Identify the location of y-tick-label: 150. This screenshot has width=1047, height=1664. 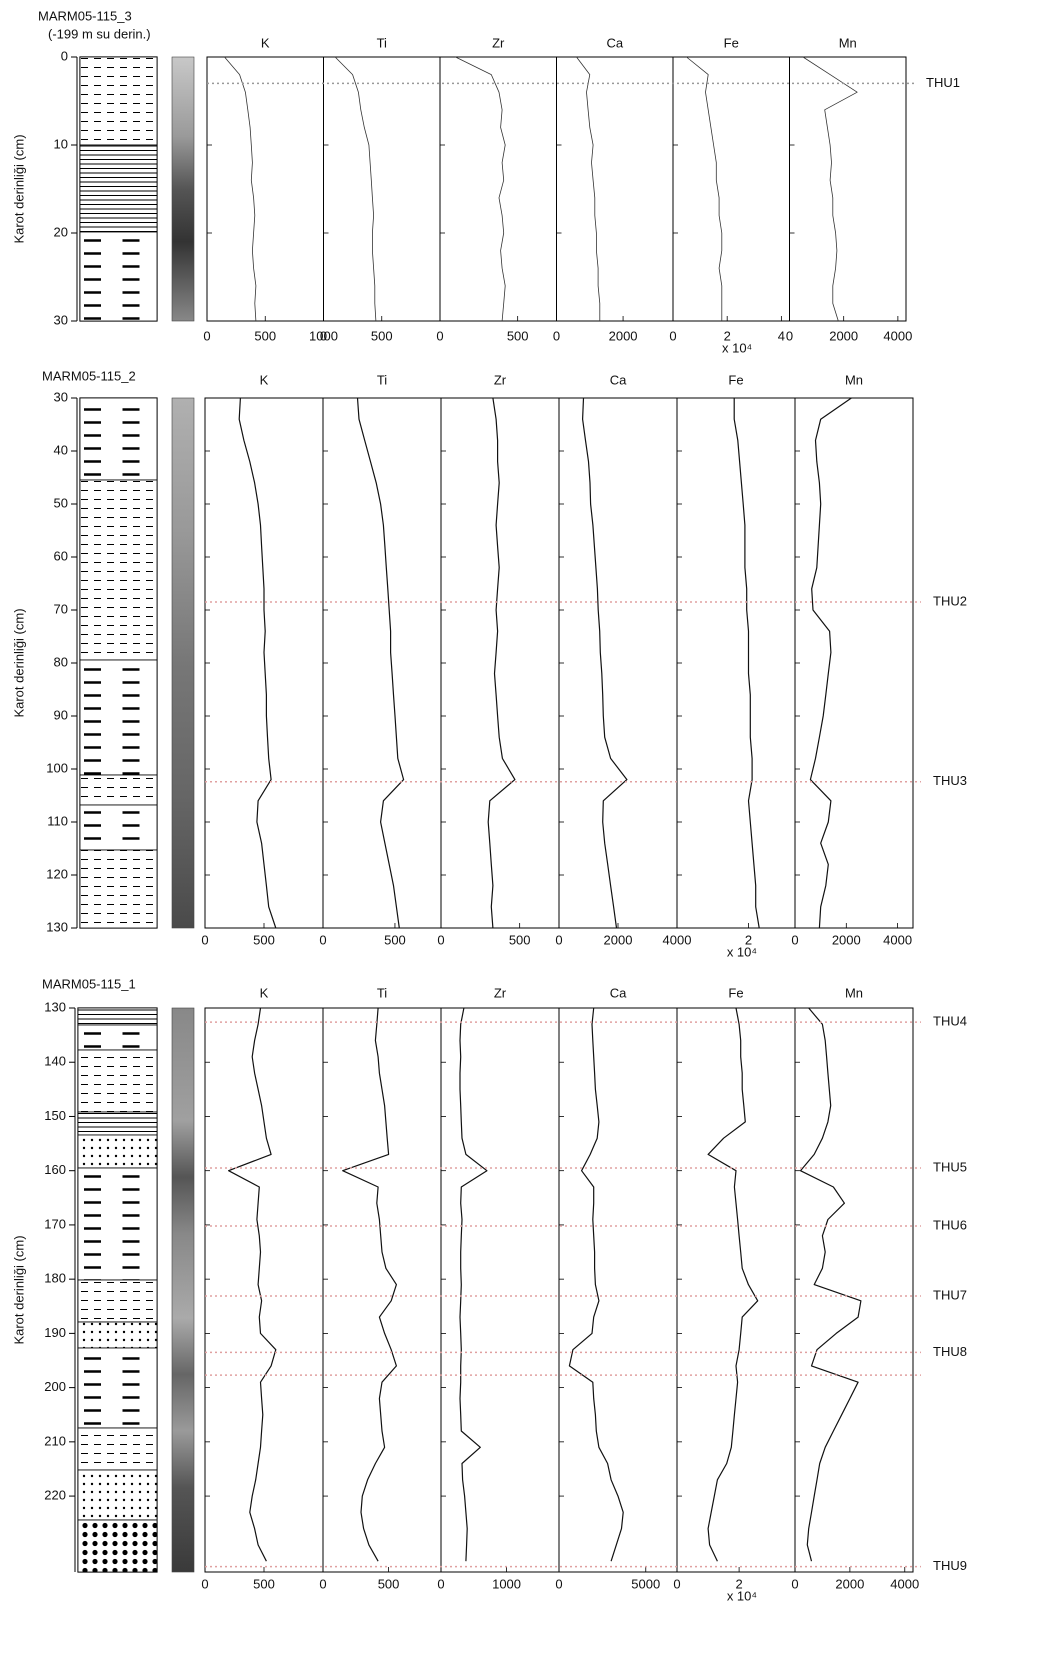
(55, 1115).